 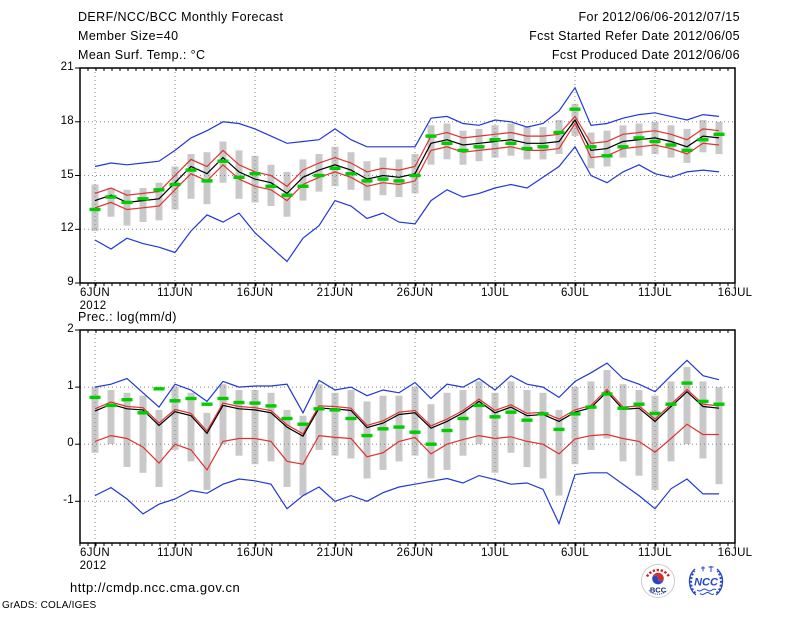 I want to click on ncc-waves-icon, so click(x=706, y=591).